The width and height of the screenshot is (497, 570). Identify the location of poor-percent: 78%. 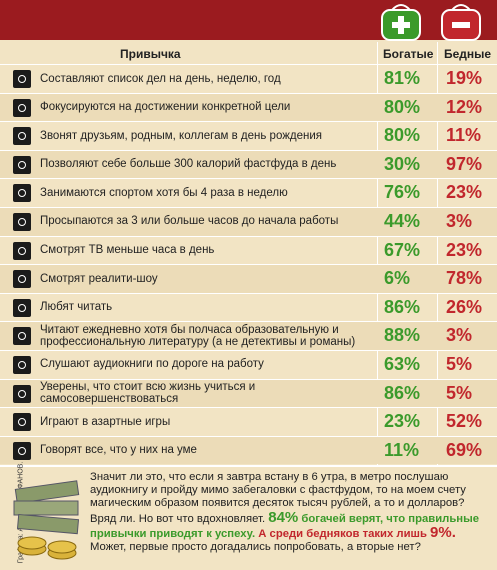
(464, 278).